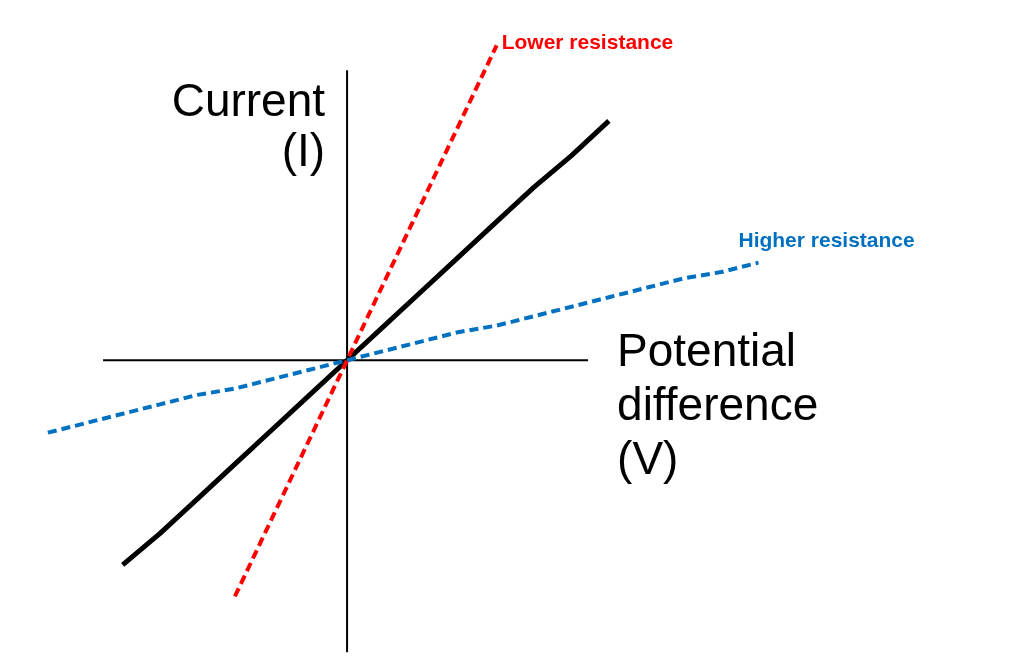 Image resolution: width=1024 pixels, height=672 pixels. Describe the element at coordinates (587, 42) in the screenshot. I see `series-label: Lower resistance` at that location.